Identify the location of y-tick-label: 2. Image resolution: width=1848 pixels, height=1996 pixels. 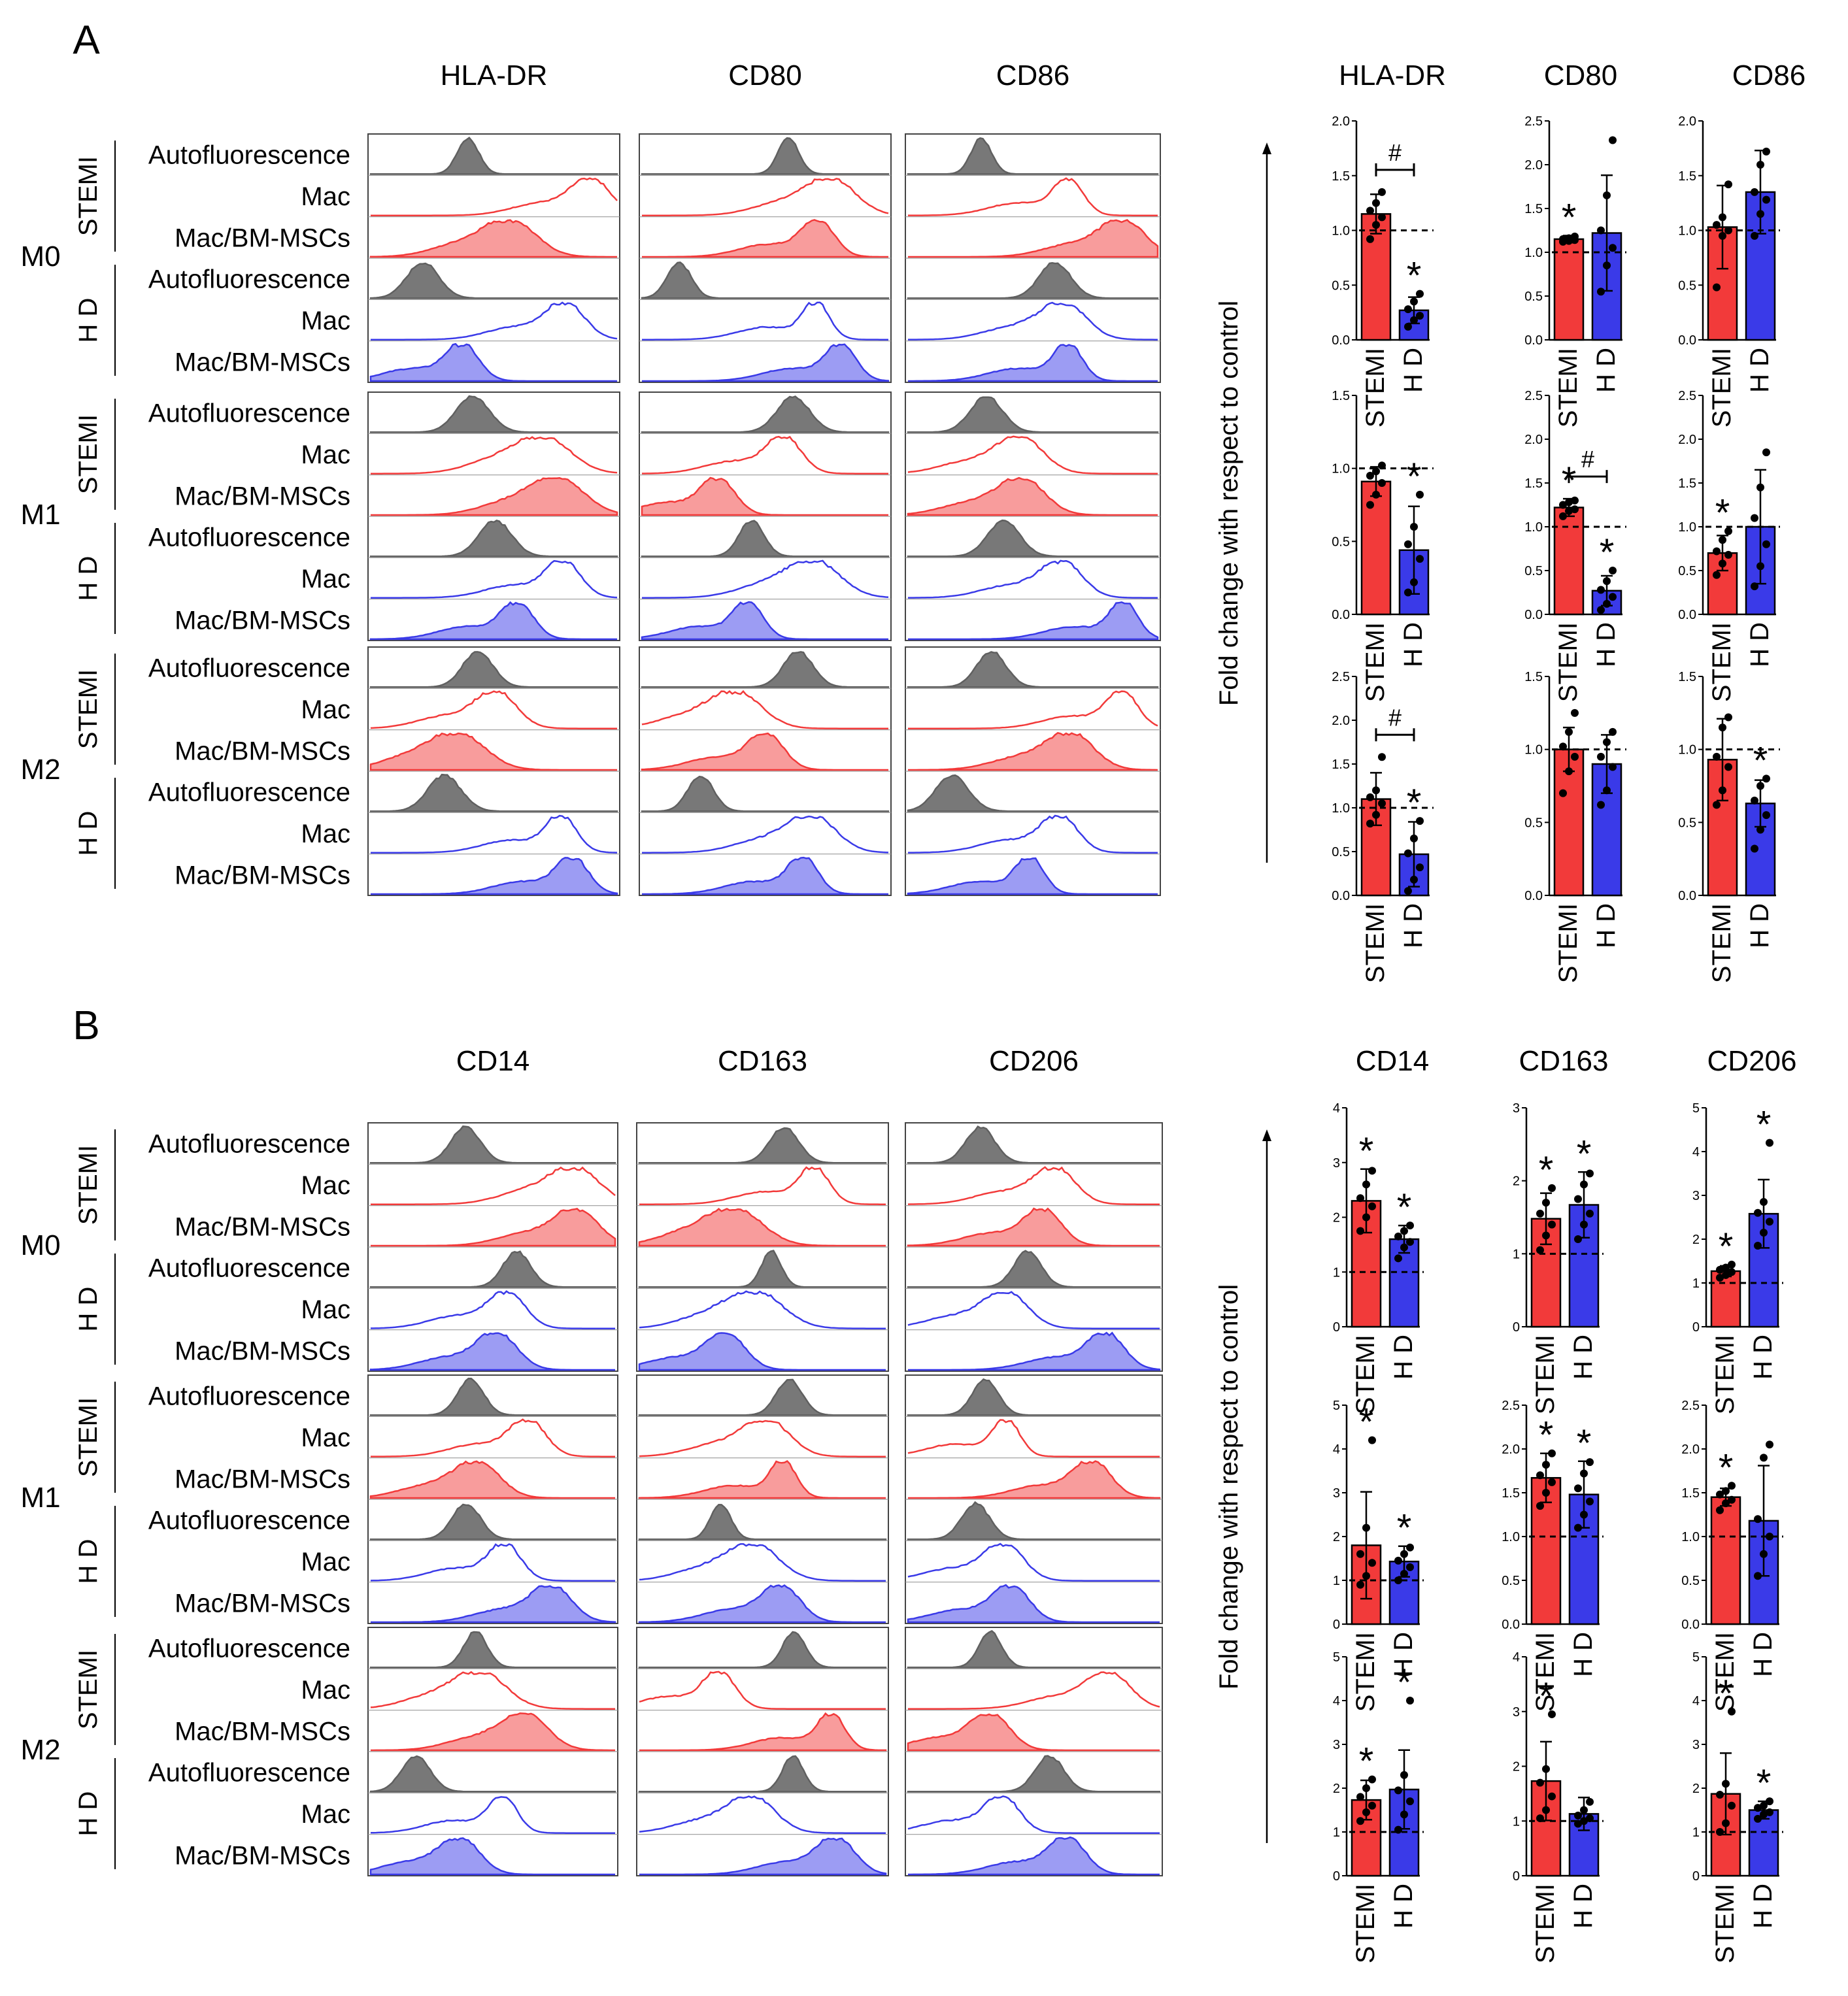
(1696, 1240).